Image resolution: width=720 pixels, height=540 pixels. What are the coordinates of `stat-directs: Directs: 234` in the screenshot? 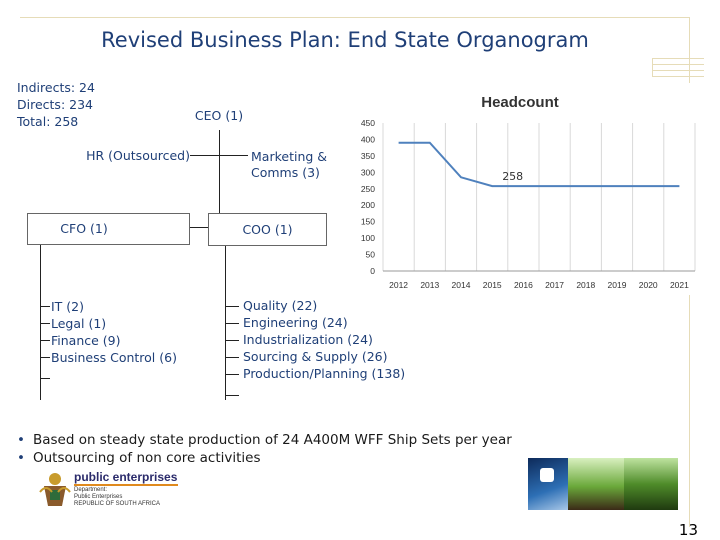 It's located at (55, 104).